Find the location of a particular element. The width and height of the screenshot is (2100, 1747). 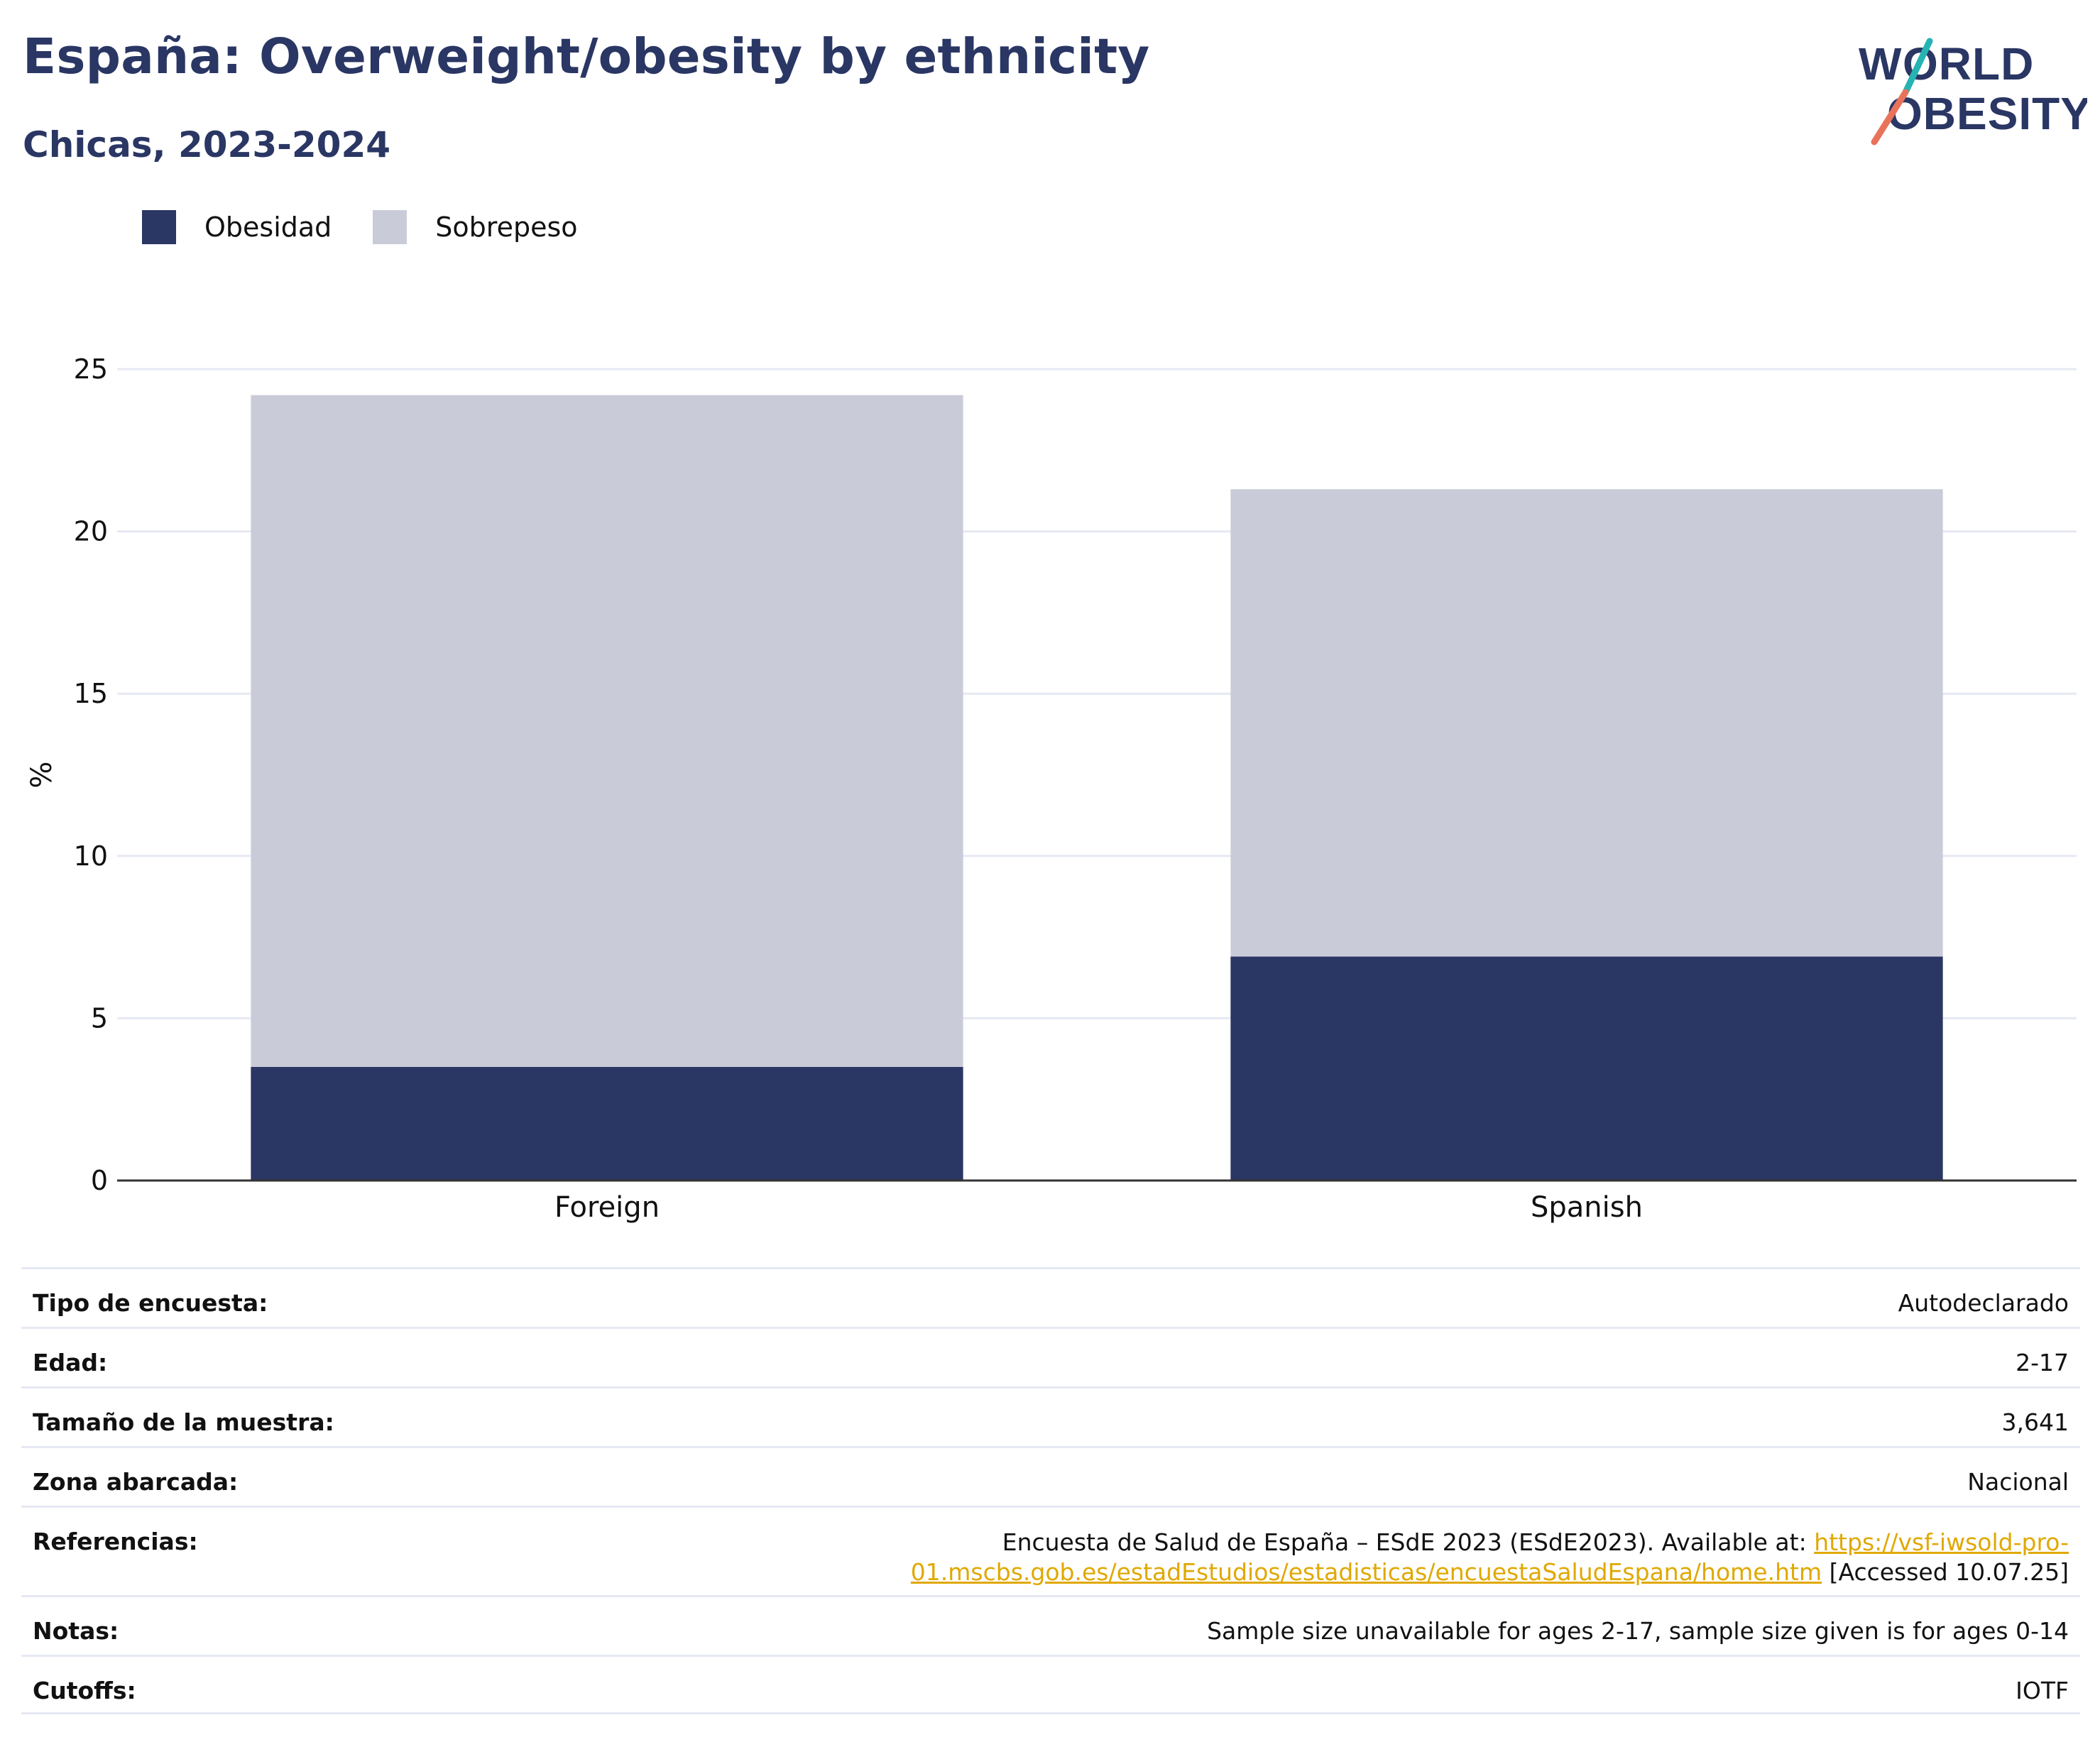

svg-text: W is located at coordinates (1880, 63).